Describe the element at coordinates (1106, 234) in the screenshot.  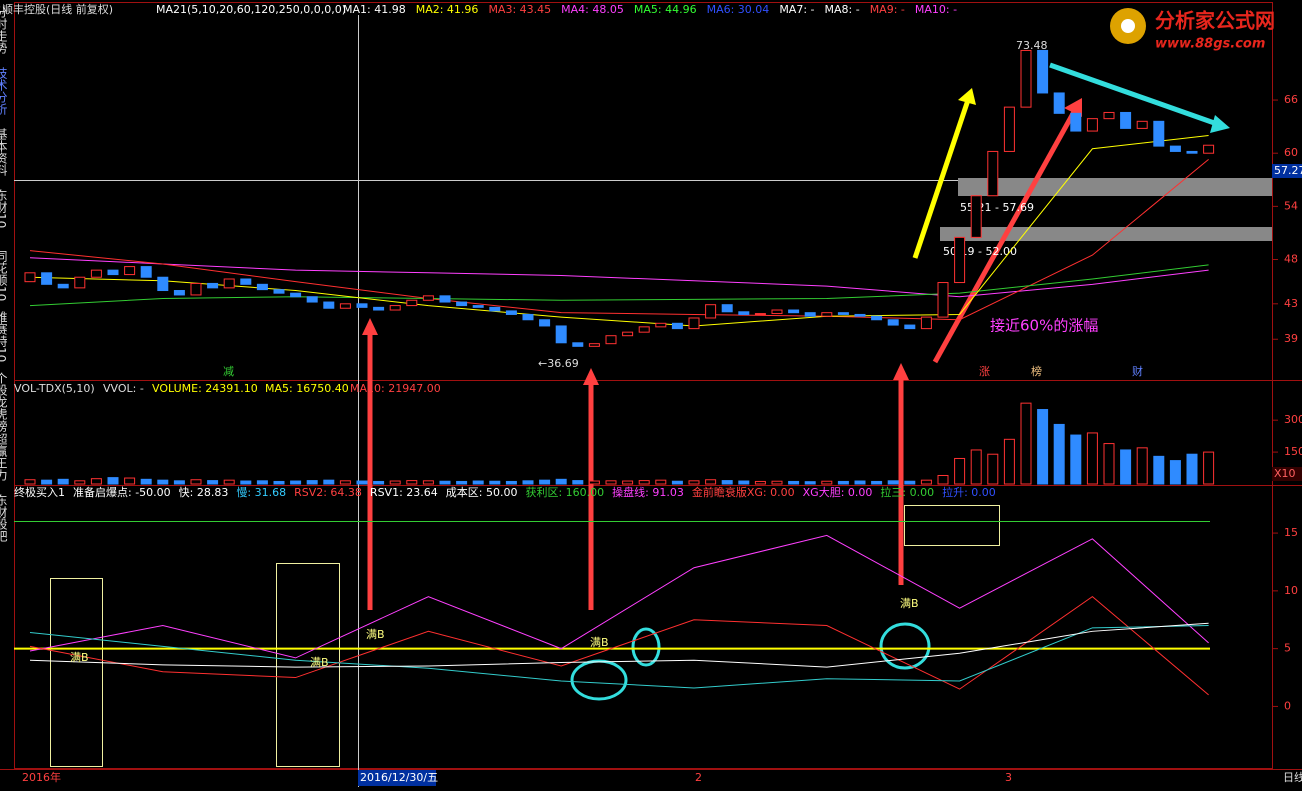
I see `support-zone` at that location.